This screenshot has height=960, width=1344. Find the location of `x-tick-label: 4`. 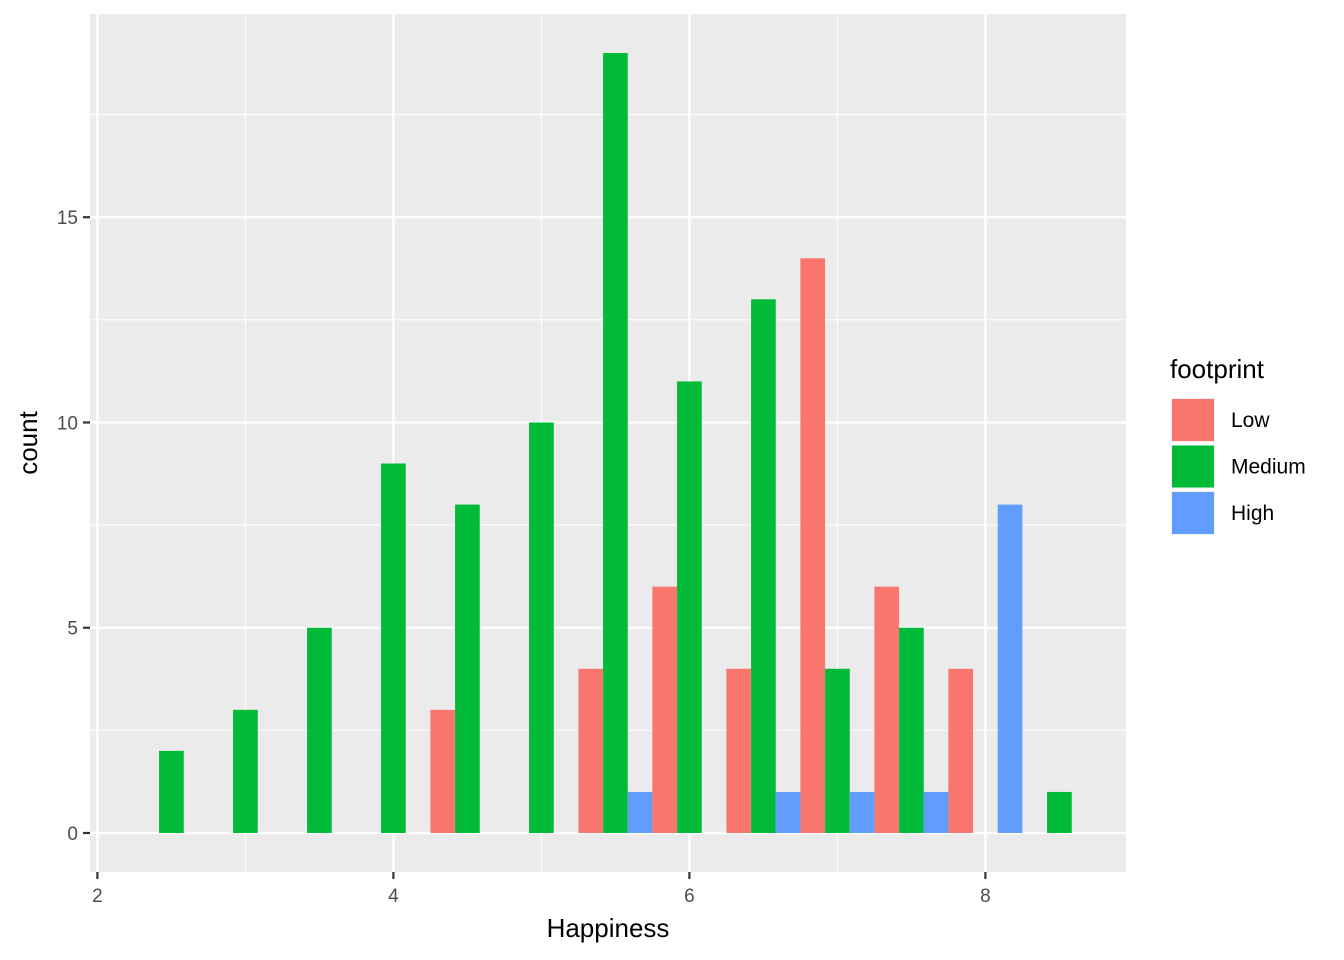

x-tick-label: 4 is located at coordinates (393, 896).